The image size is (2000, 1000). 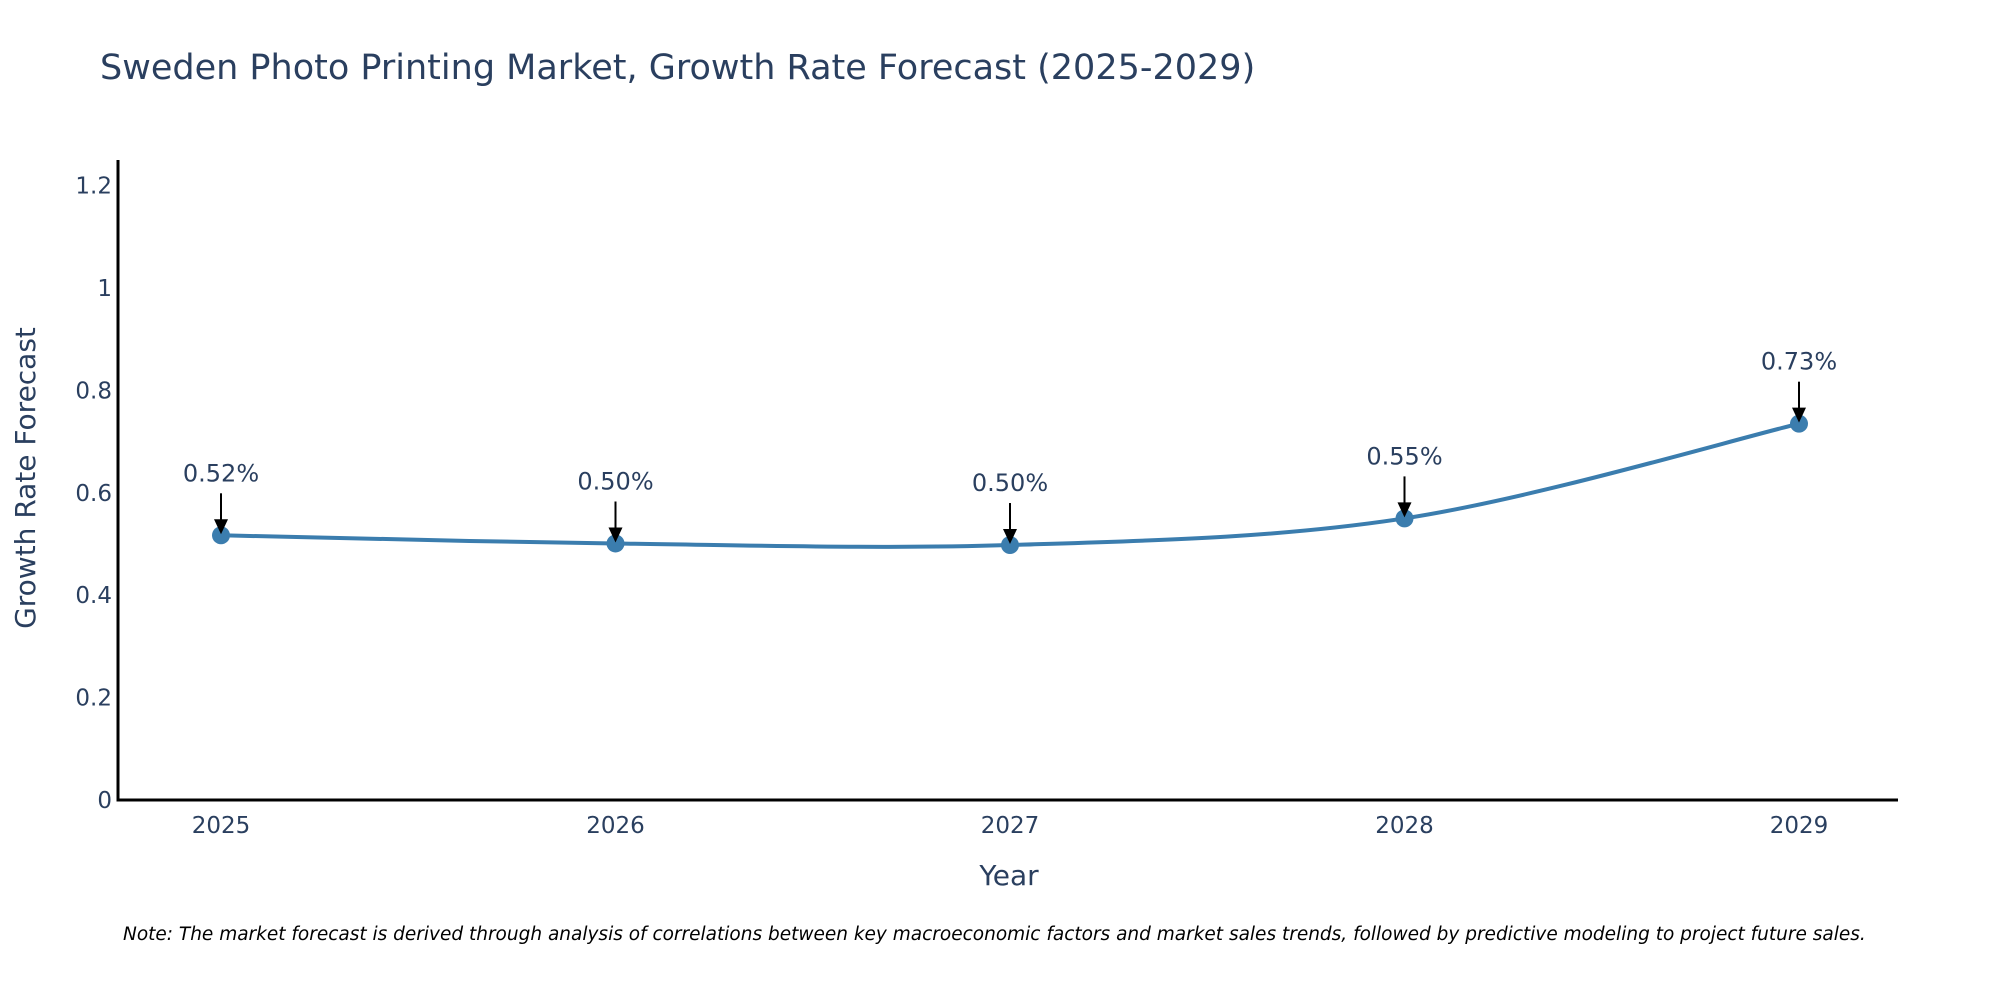 I want to click on y-tick-label: 0, so click(x=104, y=801).